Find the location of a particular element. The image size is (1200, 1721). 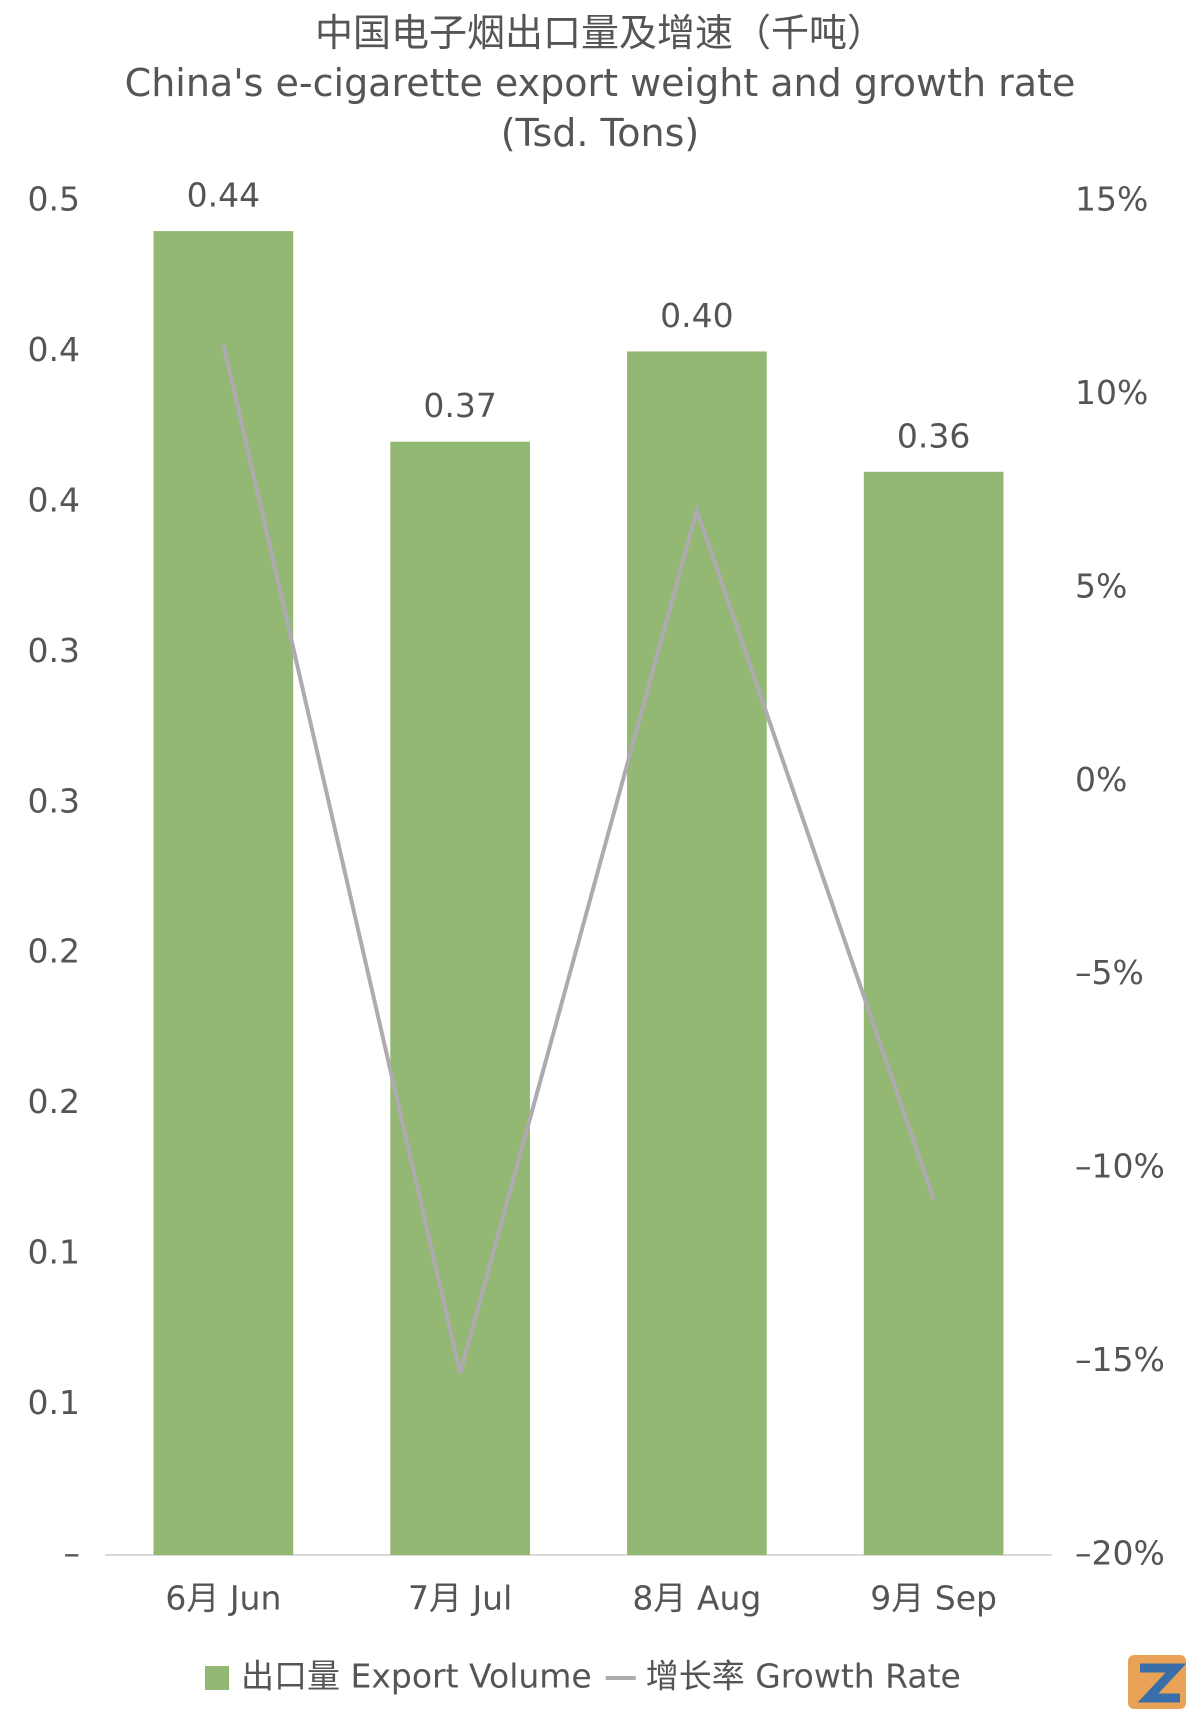

y2-tick-label: 15% is located at coordinates (1111, 199).